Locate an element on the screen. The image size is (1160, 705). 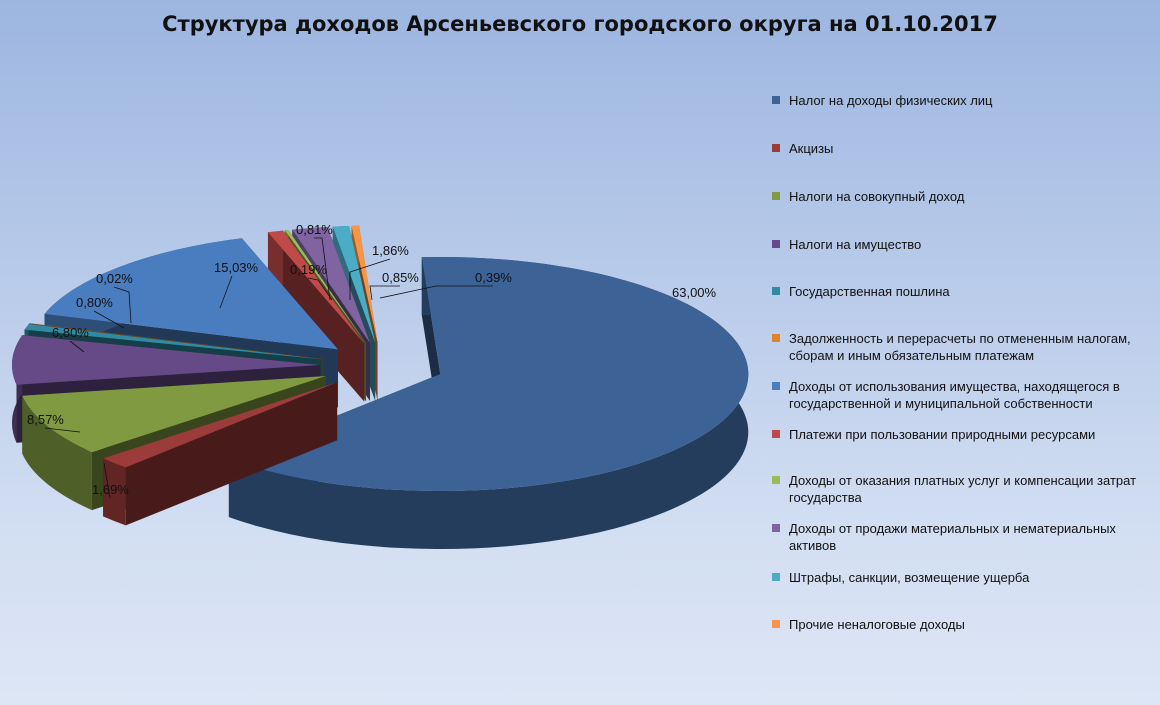
data-label: 0,85% is located at coordinates (400, 277).